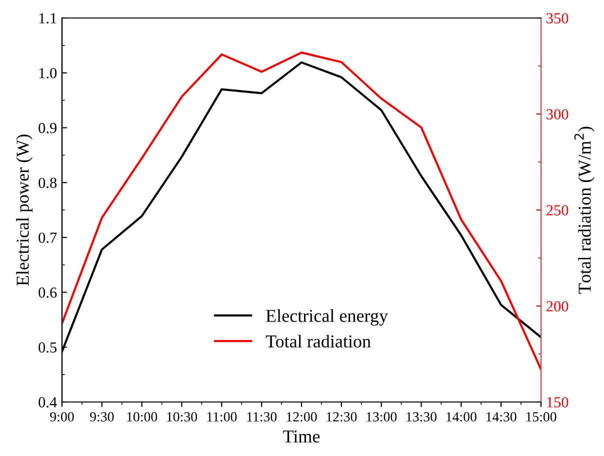 The image size is (604, 456). Describe the element at coordinates (222, 417) in the screenshot. I see `x-tick-label: 11:00` at that location.